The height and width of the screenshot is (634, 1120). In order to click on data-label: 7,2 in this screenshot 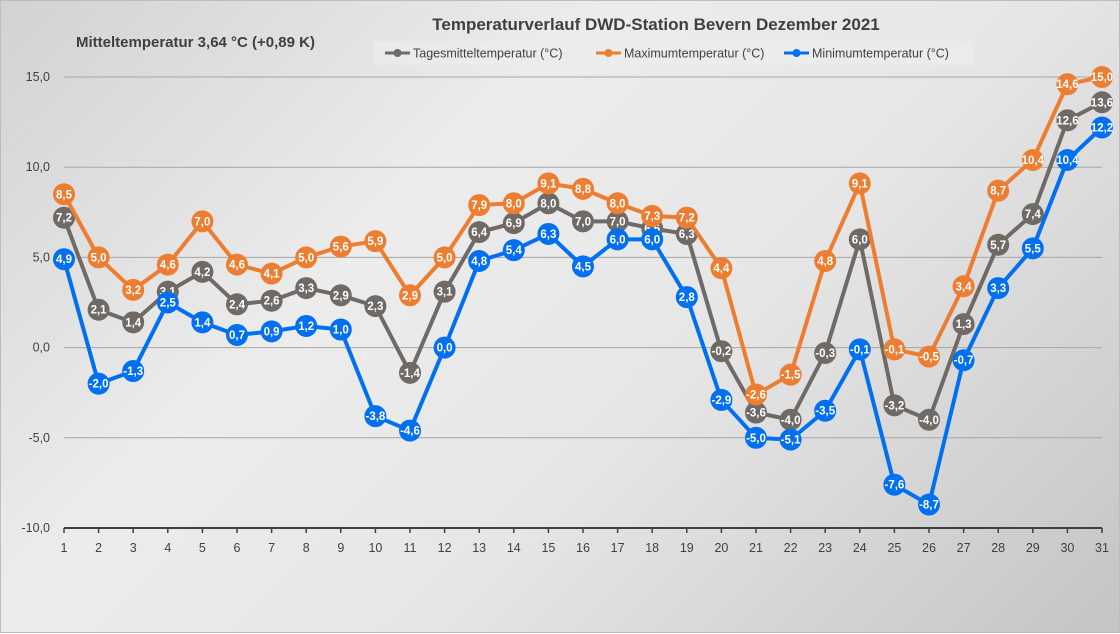, I will do `click(64, 219)`.